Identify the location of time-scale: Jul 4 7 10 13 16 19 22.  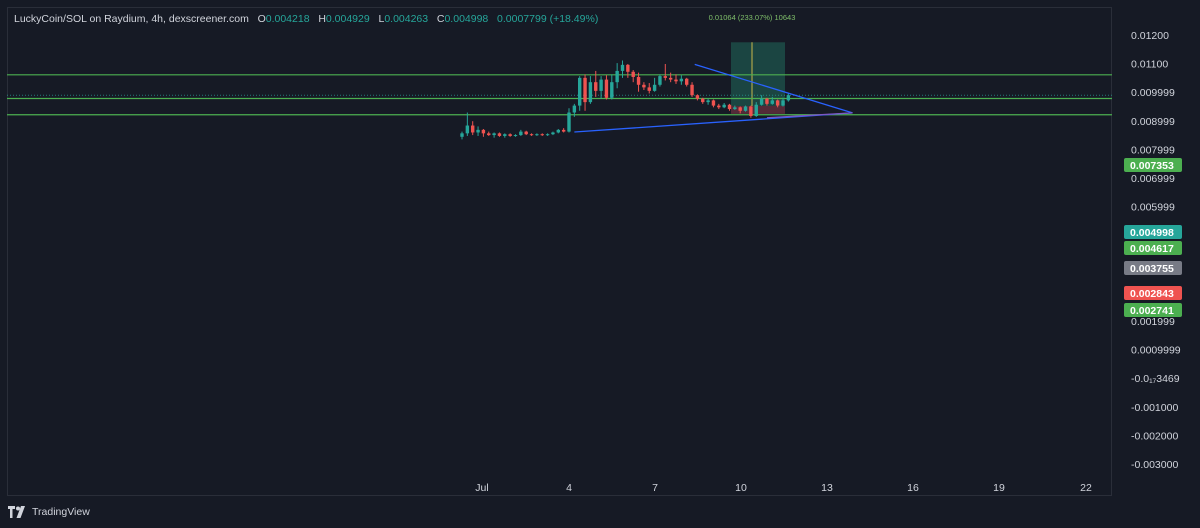
(783, 488).